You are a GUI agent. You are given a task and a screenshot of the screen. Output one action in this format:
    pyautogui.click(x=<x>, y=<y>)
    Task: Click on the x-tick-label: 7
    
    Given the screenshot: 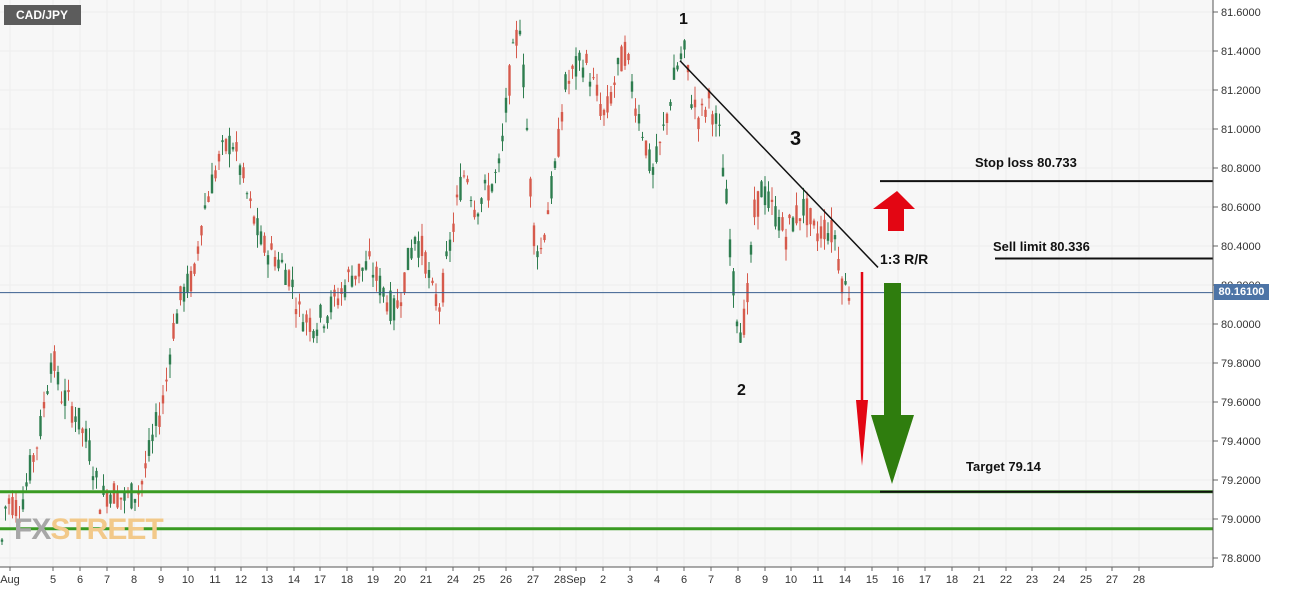 What is the action you would take?
    pyautogui.click(x=711, y=580)
    